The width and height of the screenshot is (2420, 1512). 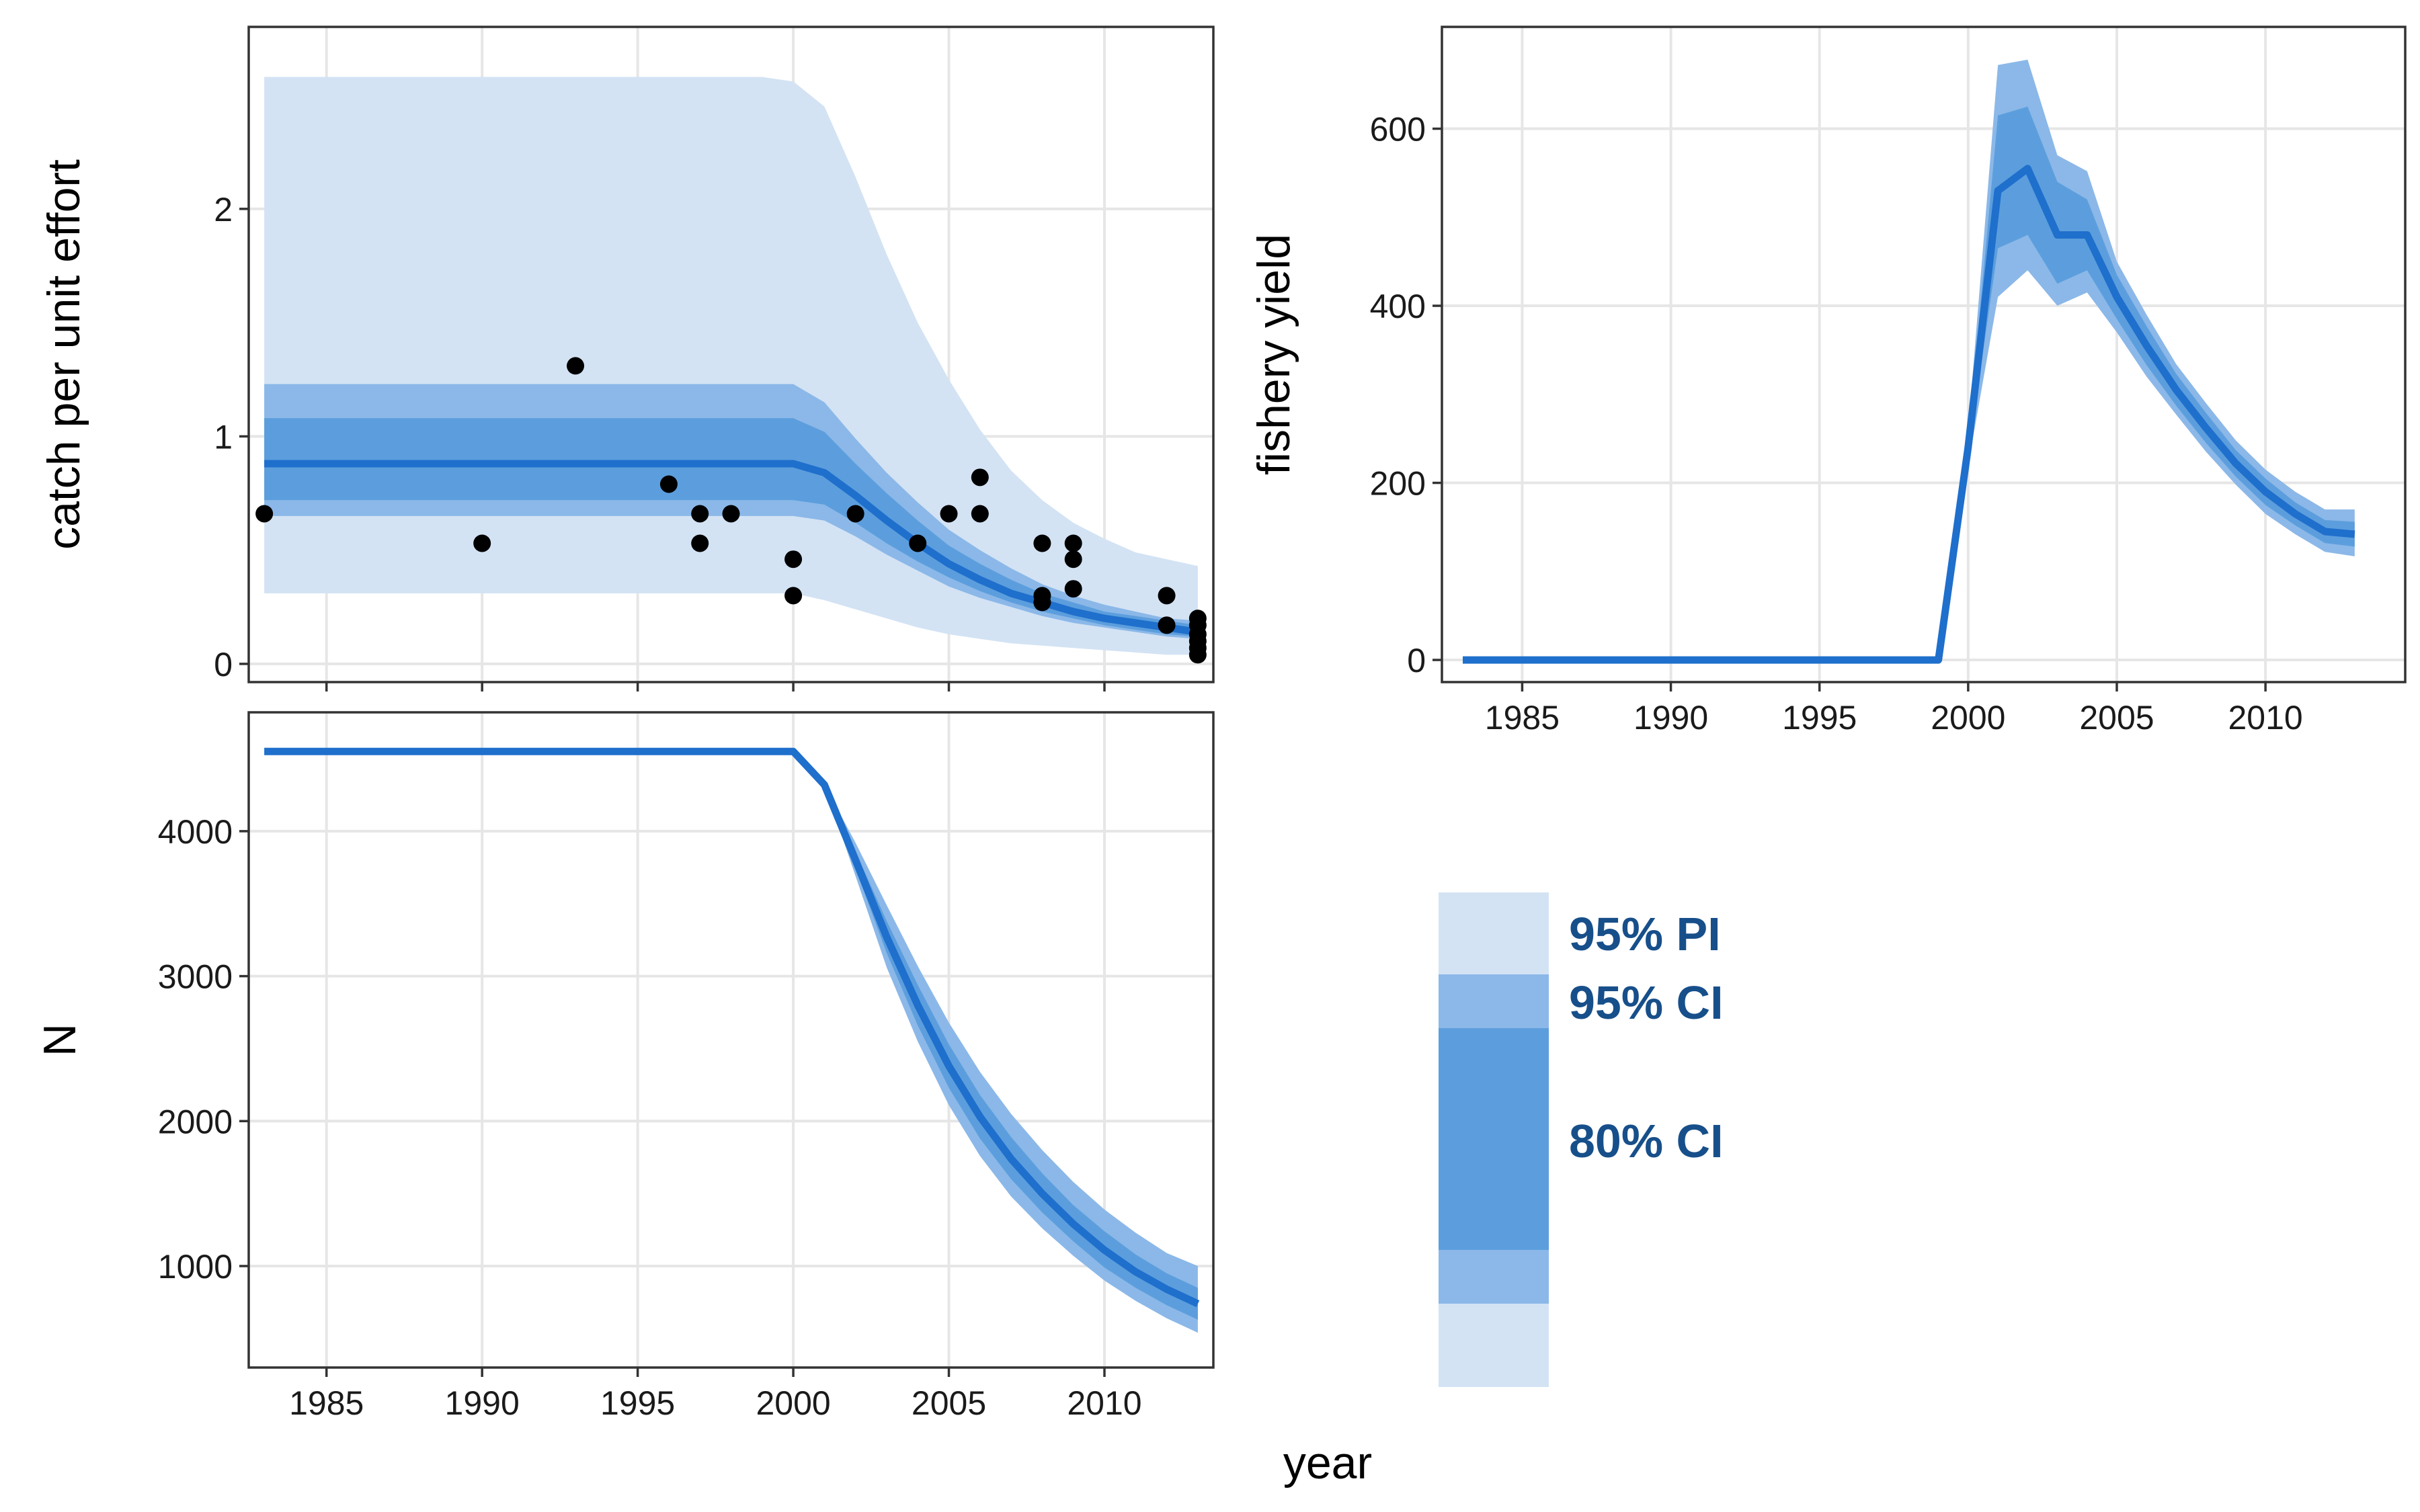 What do you see at coordinates (1327, 1463) in the screenshot?
I see `x-axis-title: year` at bounding box center [1327, 1463].